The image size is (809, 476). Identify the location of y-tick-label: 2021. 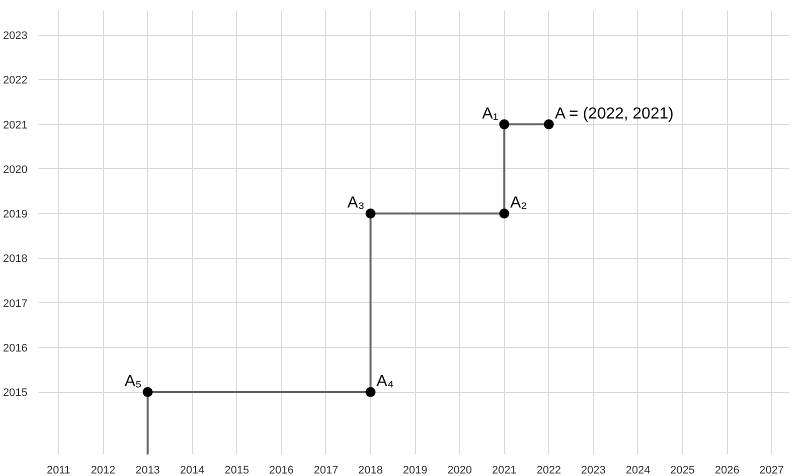
(15, 125).